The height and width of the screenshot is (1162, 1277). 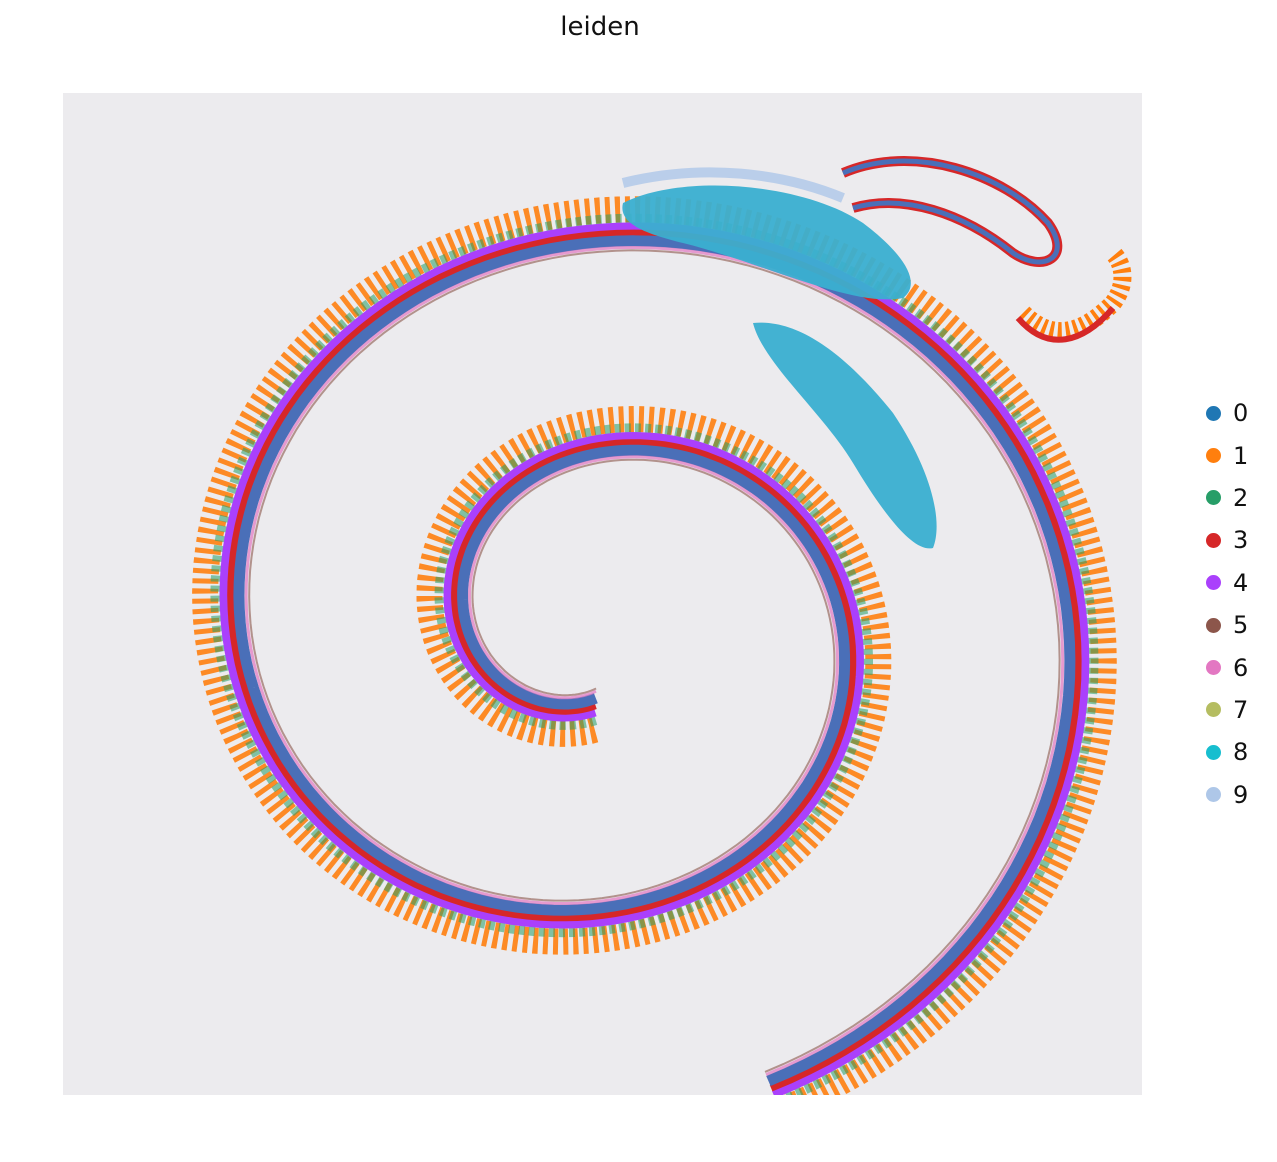 What do you see at coordinates (1241, 709) in the screenshot?
I see `legend-label: 7` at bounding box center [1241, 709].